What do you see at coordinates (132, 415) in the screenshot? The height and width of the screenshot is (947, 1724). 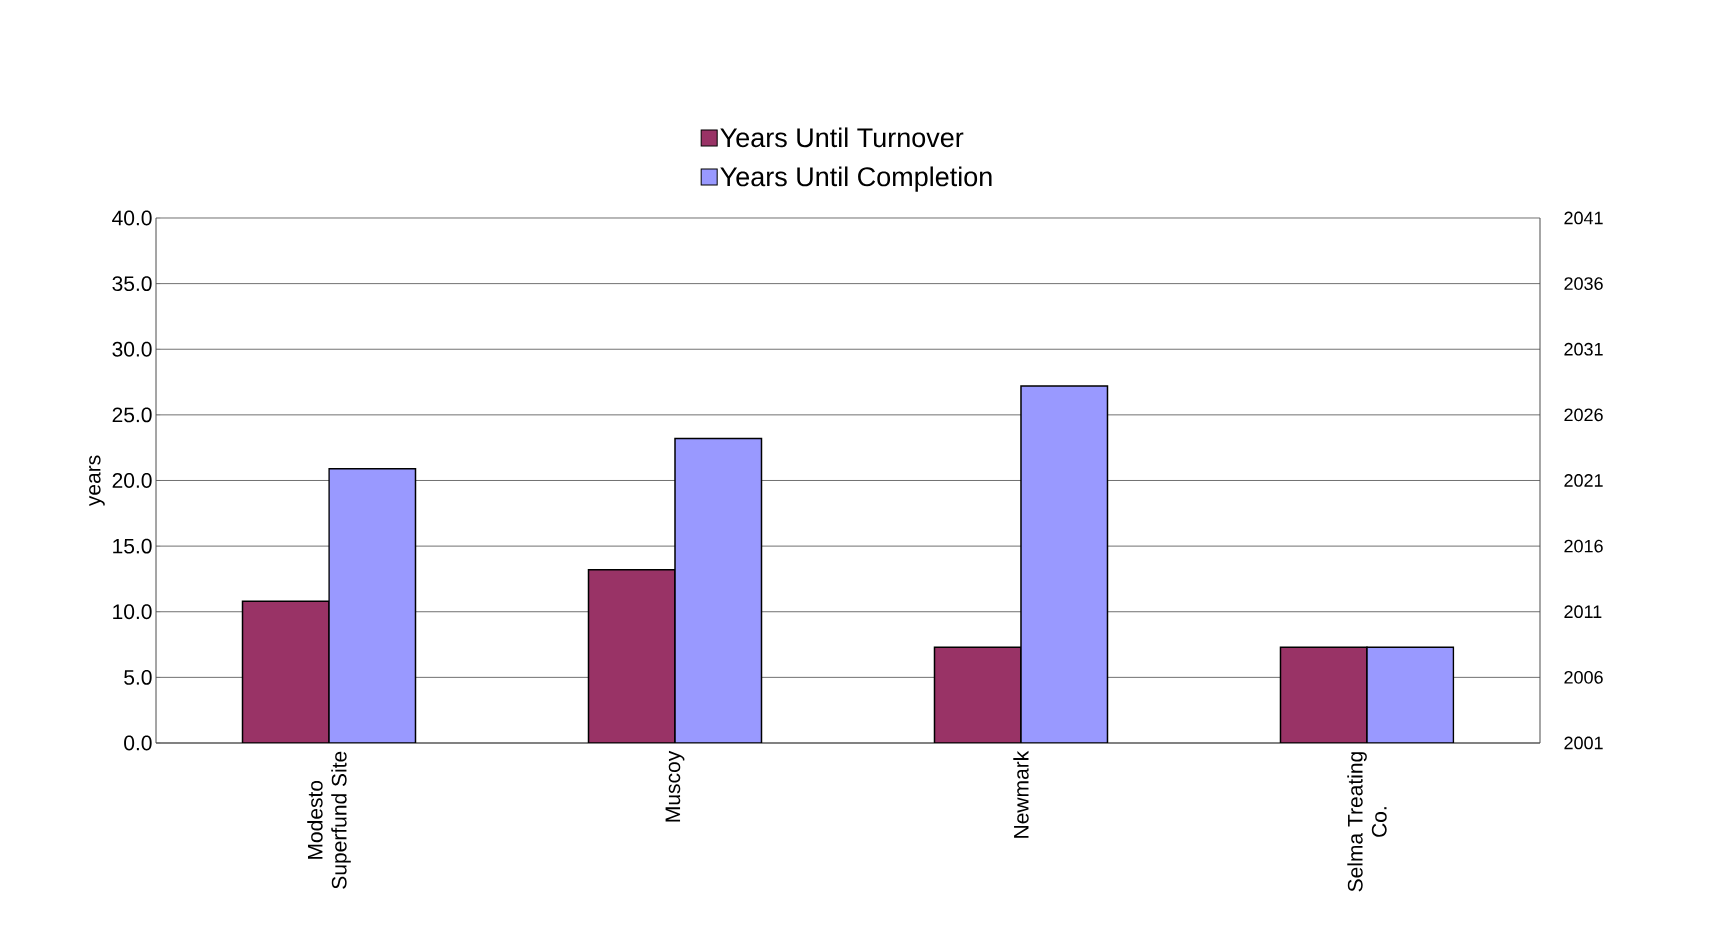 I see `y-tick-label: 25.0` at bounding box center [132, 415].